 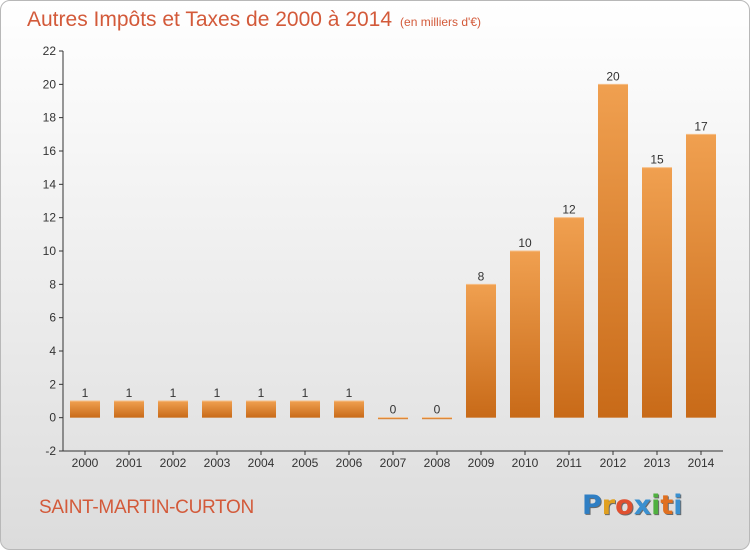 What do you see at coordinates (50, 151) in the screenshot?
I see `y-tick-label: 16` at bounding box center [50, 151].